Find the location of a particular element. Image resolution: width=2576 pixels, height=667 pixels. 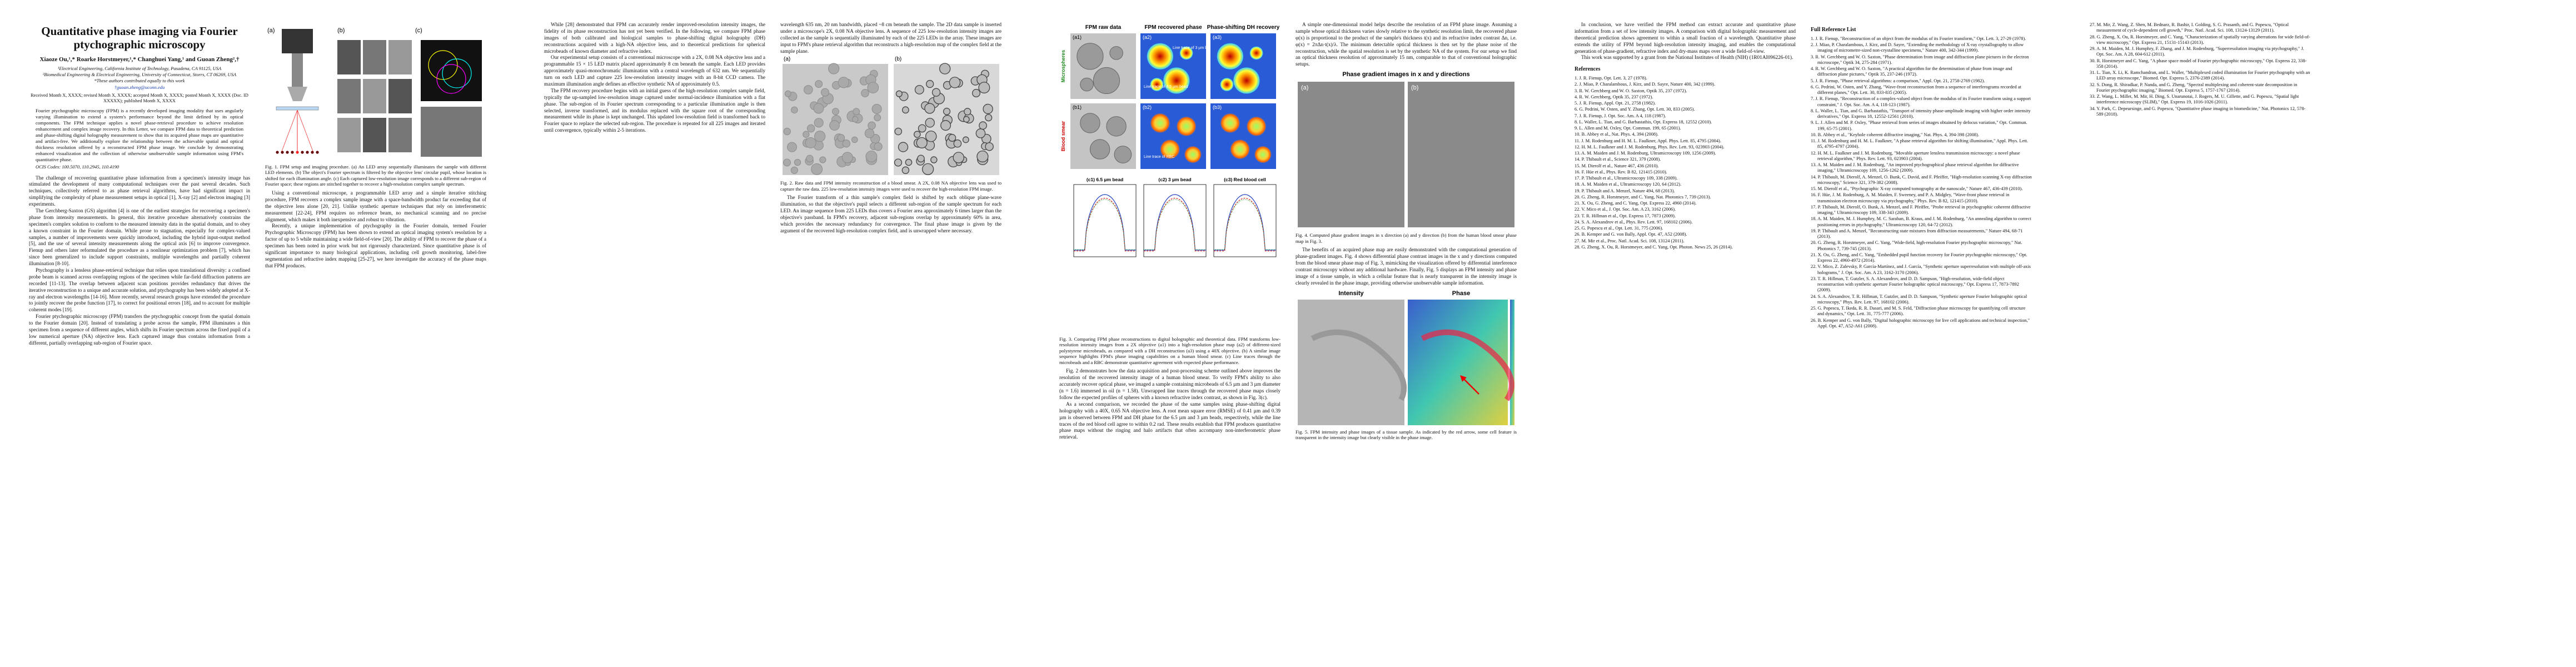

column-header: FPM recovered phase is located at coordinates (1173, 27).